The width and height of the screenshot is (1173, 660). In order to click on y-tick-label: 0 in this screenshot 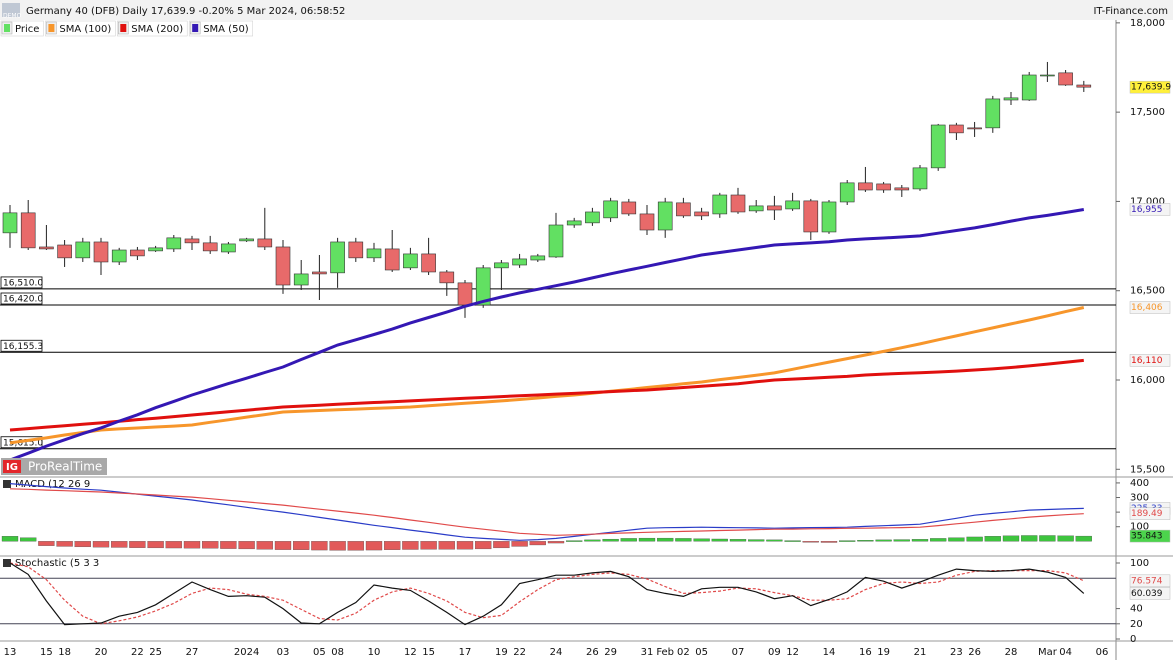, I will do `click(1133, 639)`.